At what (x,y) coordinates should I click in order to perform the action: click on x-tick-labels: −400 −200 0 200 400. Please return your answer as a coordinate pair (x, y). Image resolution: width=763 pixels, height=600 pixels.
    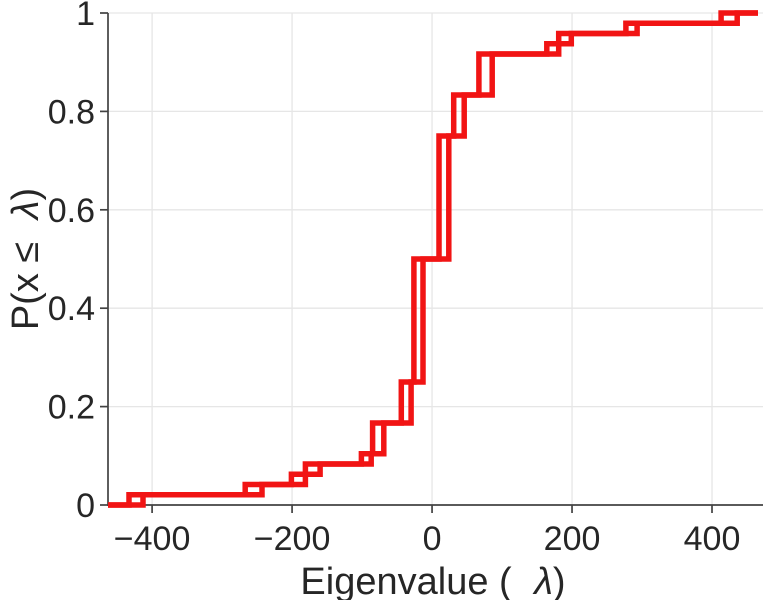
    Looking at the image, I should click on (427, 539).